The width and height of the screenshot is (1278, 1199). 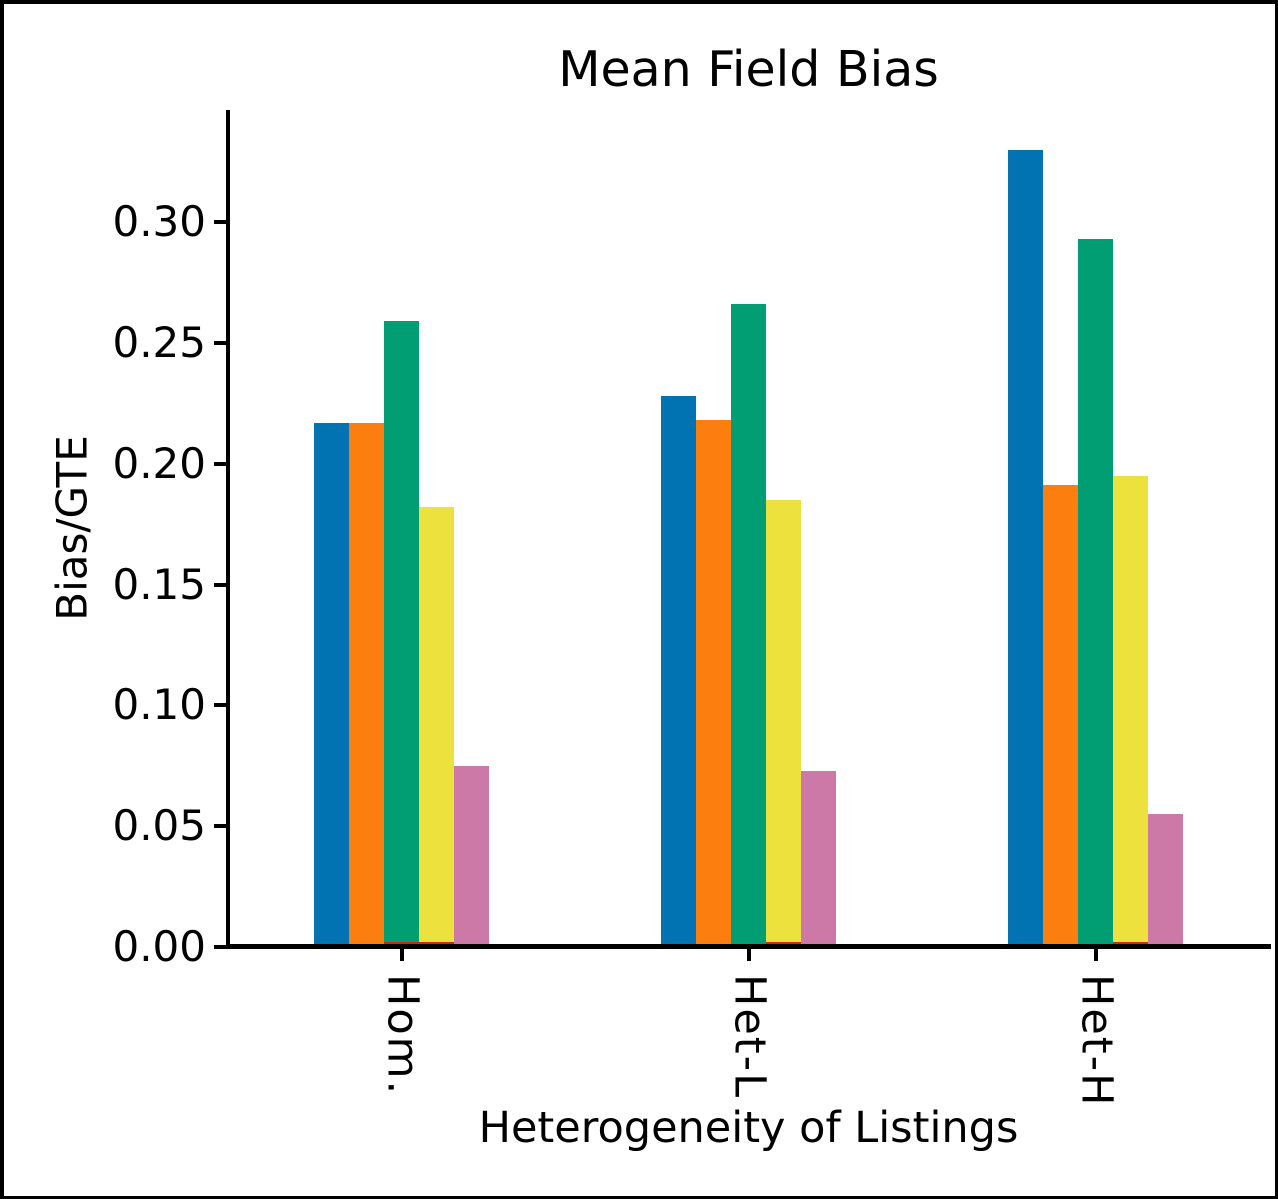 What do you see at coordinates (713, 683) in the screenshot?
I see `bar-orange-Het-L` at bounding box center [713, 683].